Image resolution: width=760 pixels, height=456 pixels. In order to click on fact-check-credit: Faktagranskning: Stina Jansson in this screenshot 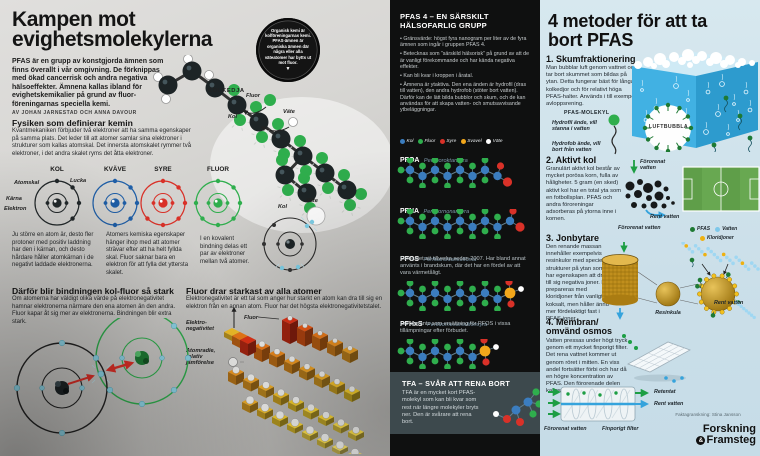, I will do `click(708, 414)`.